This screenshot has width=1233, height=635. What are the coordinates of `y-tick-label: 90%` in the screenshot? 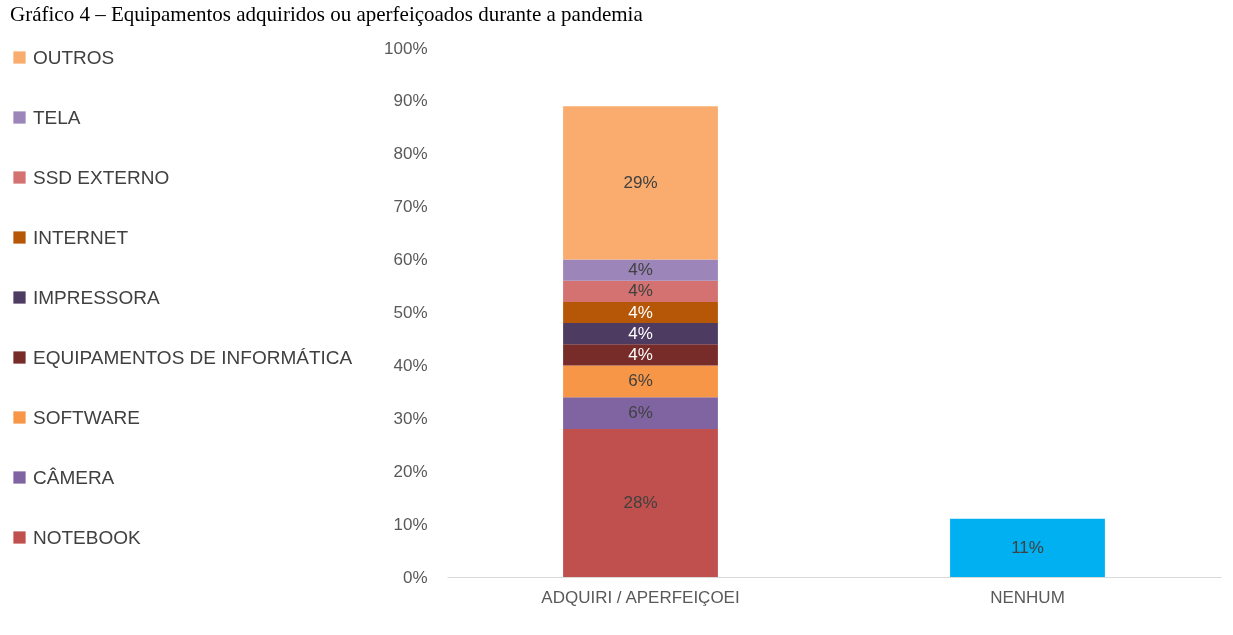 It's located at (410, 101).